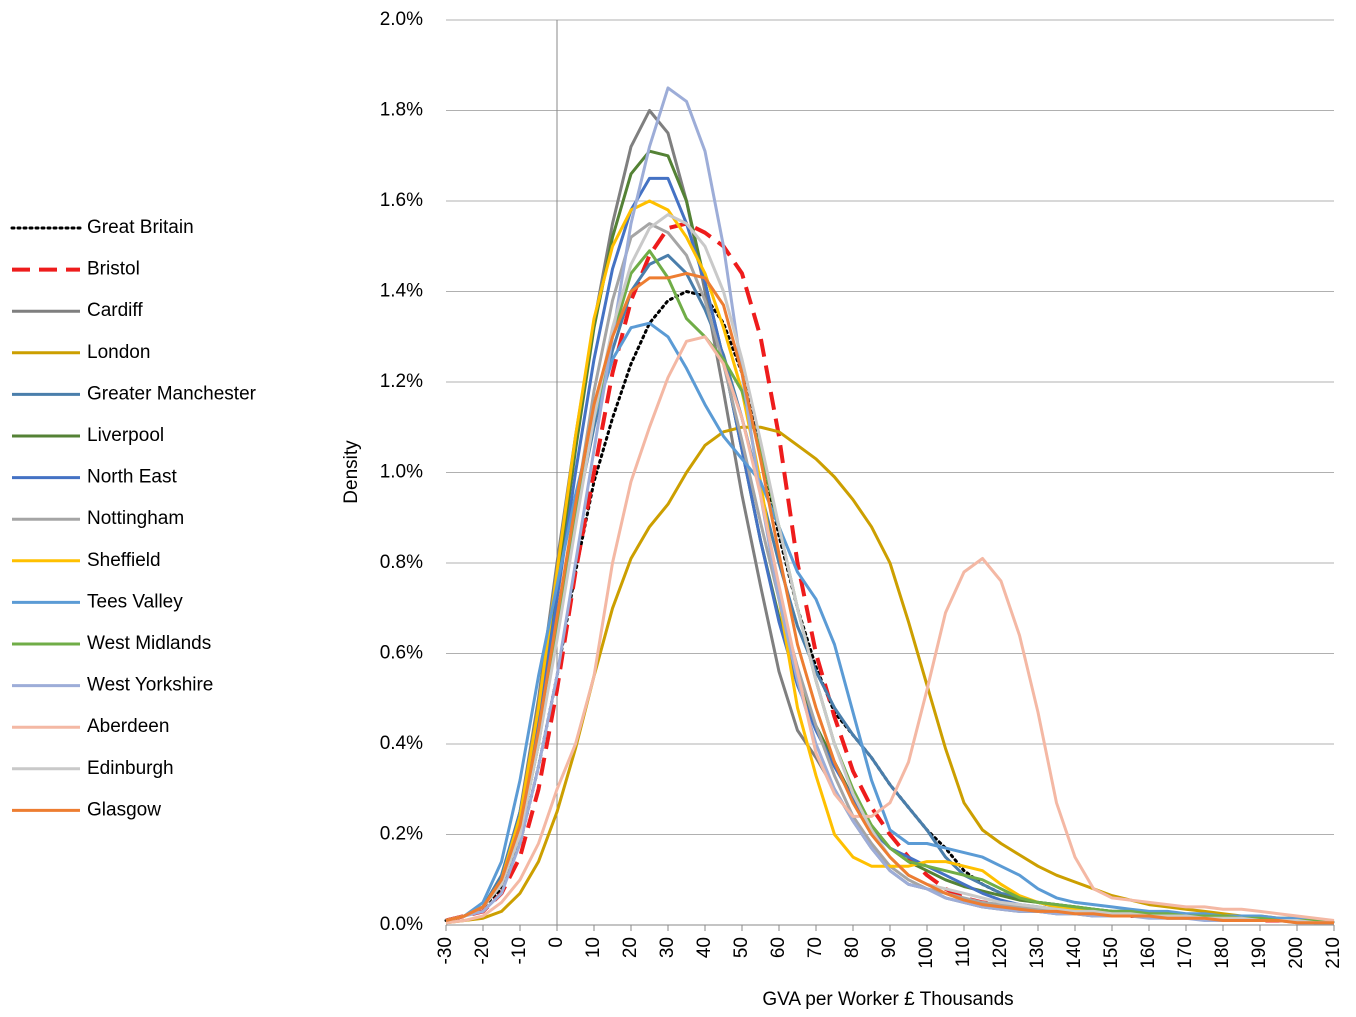 This screenshot has height=1017, width=1356. What do you see at coordinates (1259, 953) in the screenshot?
I see `x-tick-label: 190` at bounding box center [1259, 953].